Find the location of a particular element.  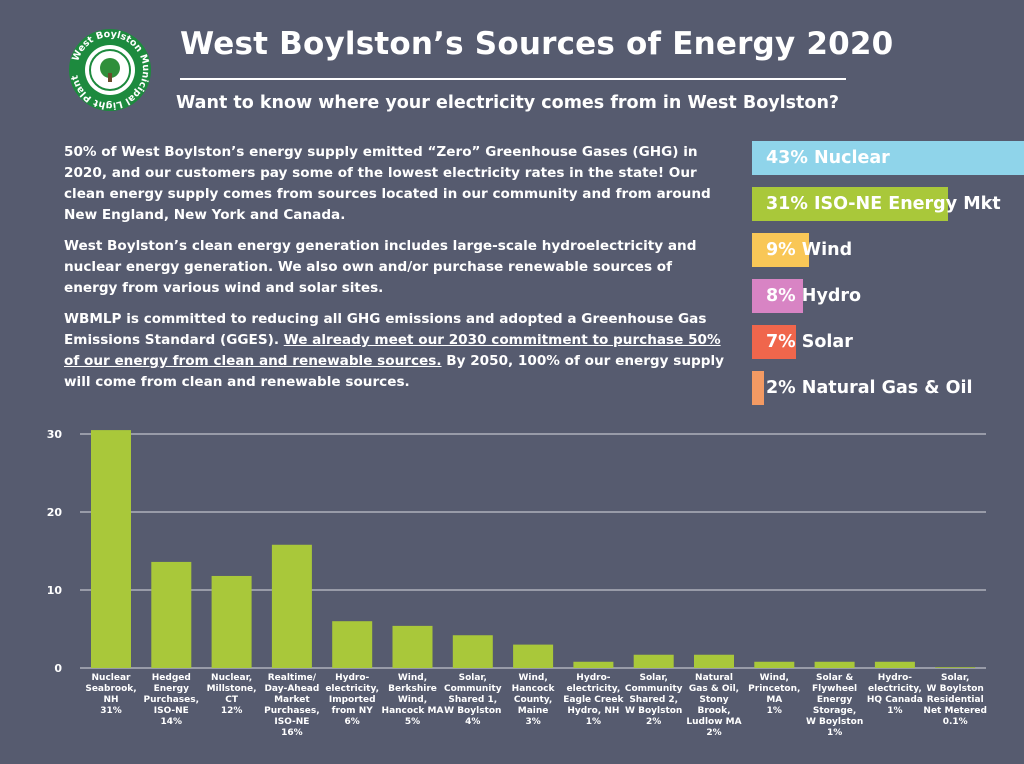

legend-item-3: 8% Hydro is located at coordinates (806, 296).